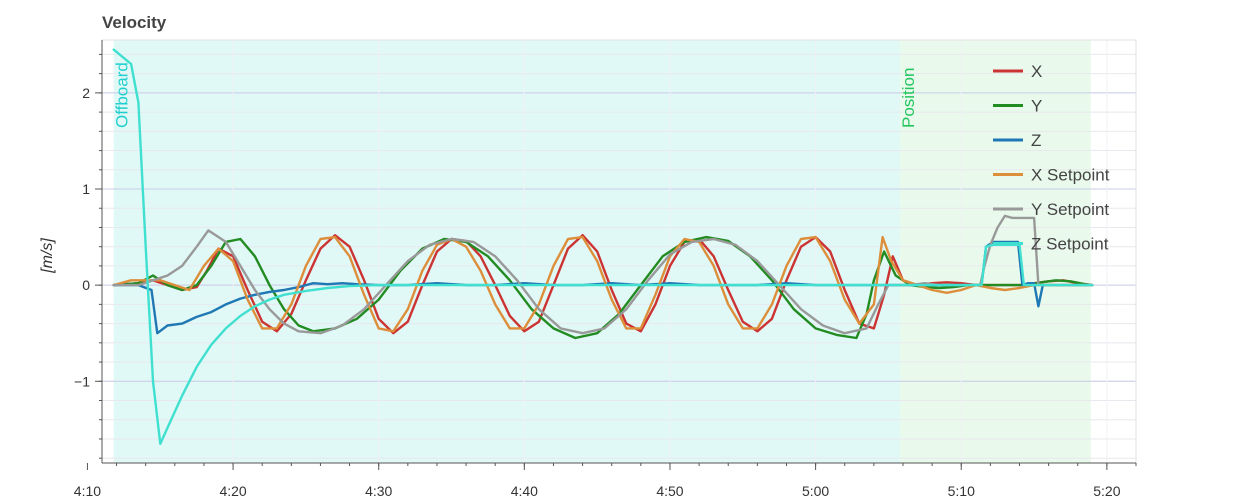 The image size is (1260, 504). Describe the element at coordinates (1051, 158) in the screenshot. I see `legend: XYZ X Setpoint Y Setpoint Z Setpoint` at that location.